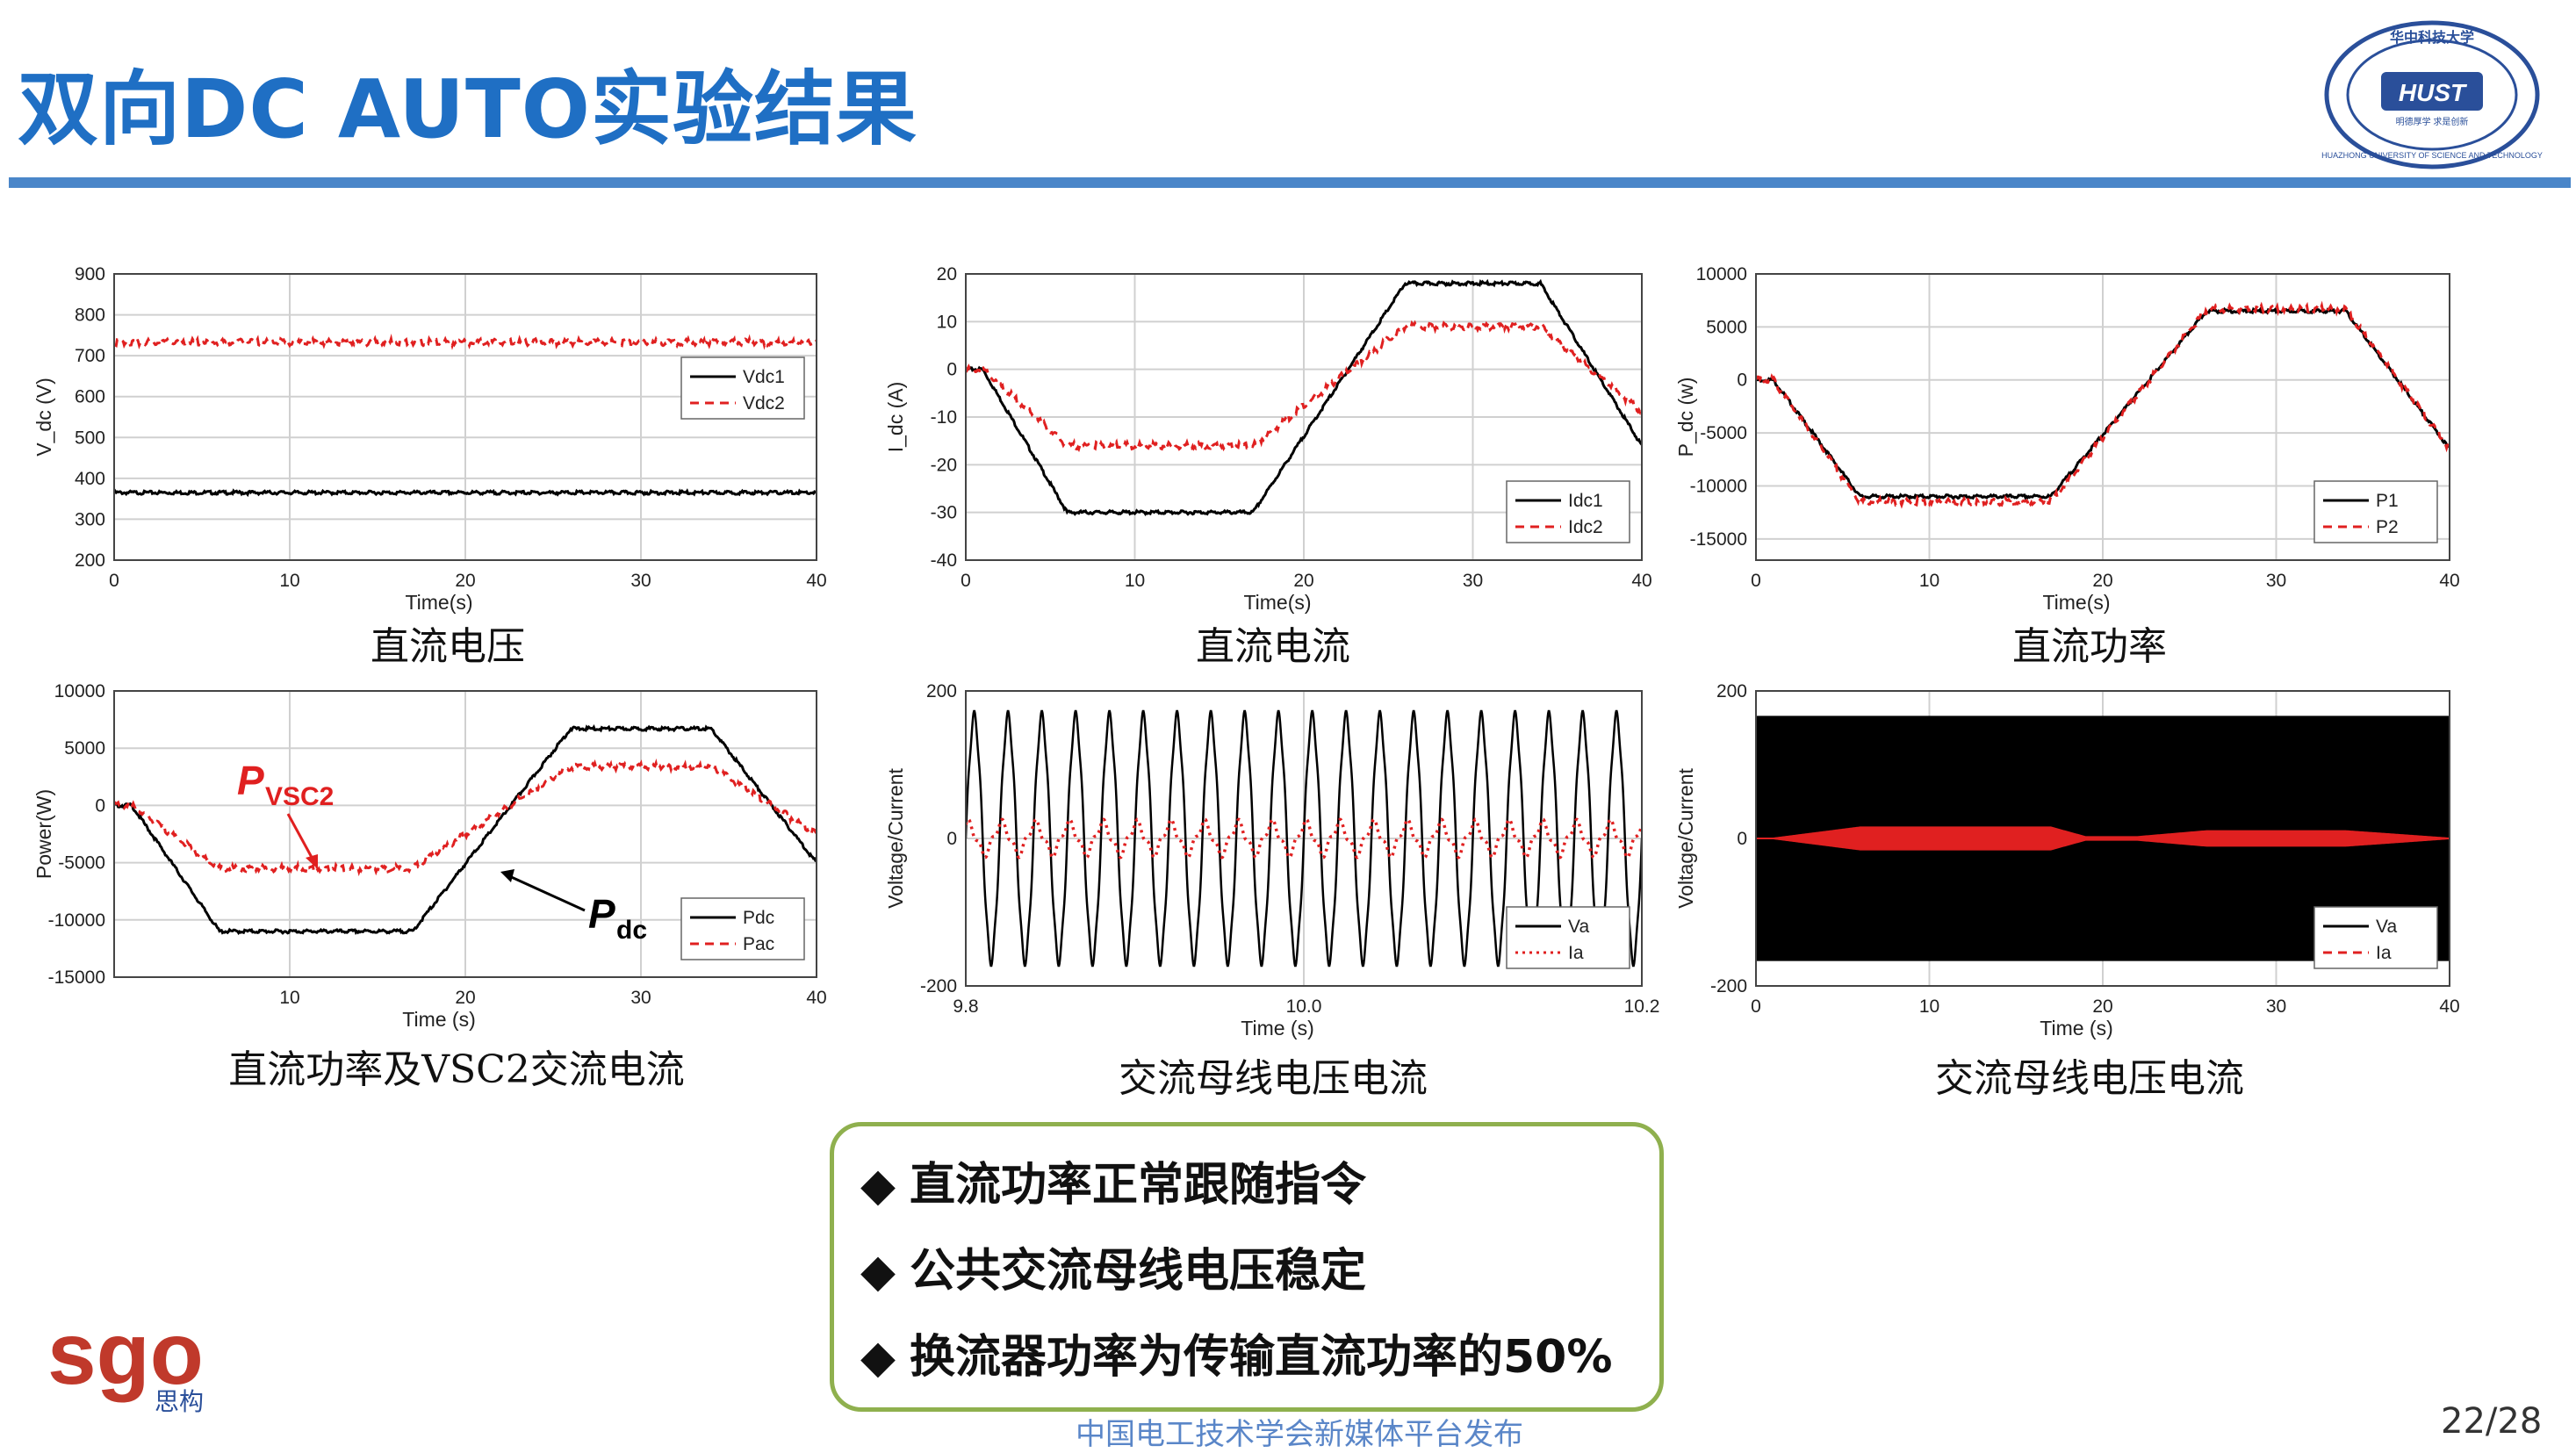 This screenshot has height=1453, width=2576. Describe the element at coordinates (944, 465) in the screenshot. I see `y-tick-label: -20` at that location.